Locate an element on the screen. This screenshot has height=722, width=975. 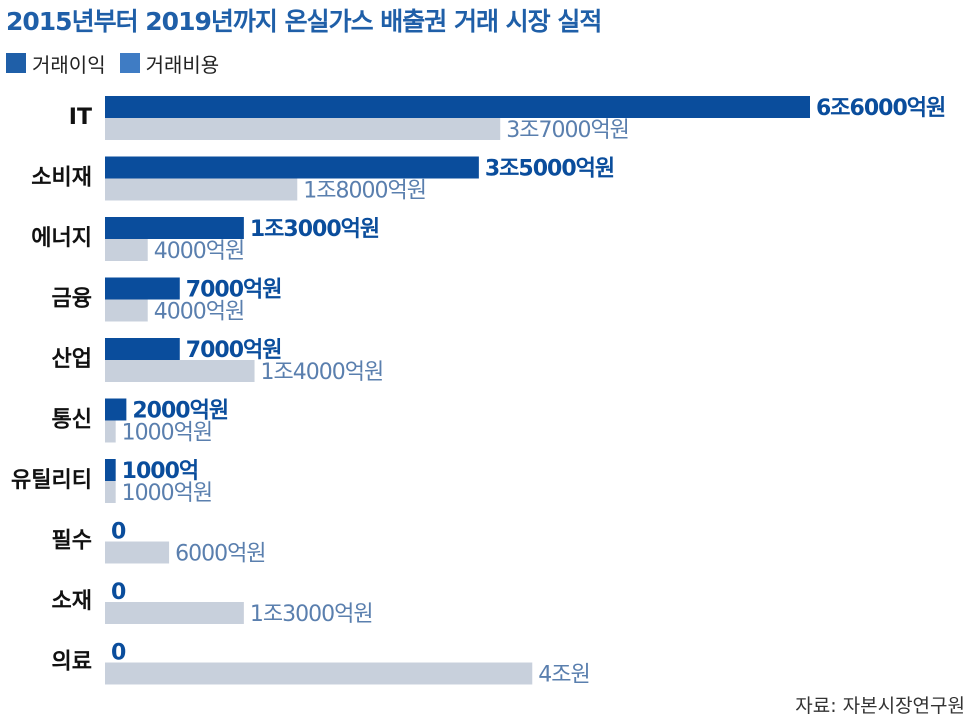
data-label-profit: 2000억원 is located at coordinates (180, 411).